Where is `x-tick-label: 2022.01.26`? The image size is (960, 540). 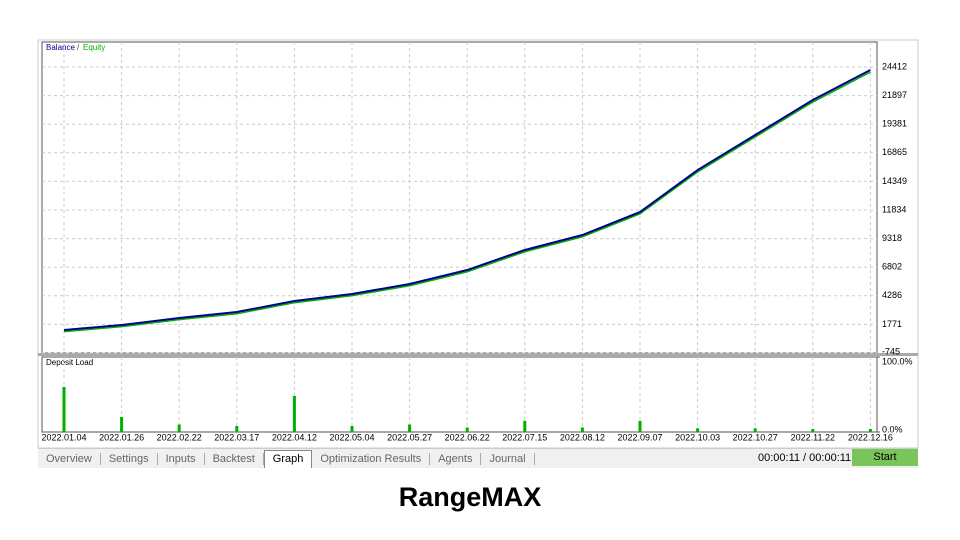
x-tick-label: 2022.01.26 is located at coordinates (121, 437).